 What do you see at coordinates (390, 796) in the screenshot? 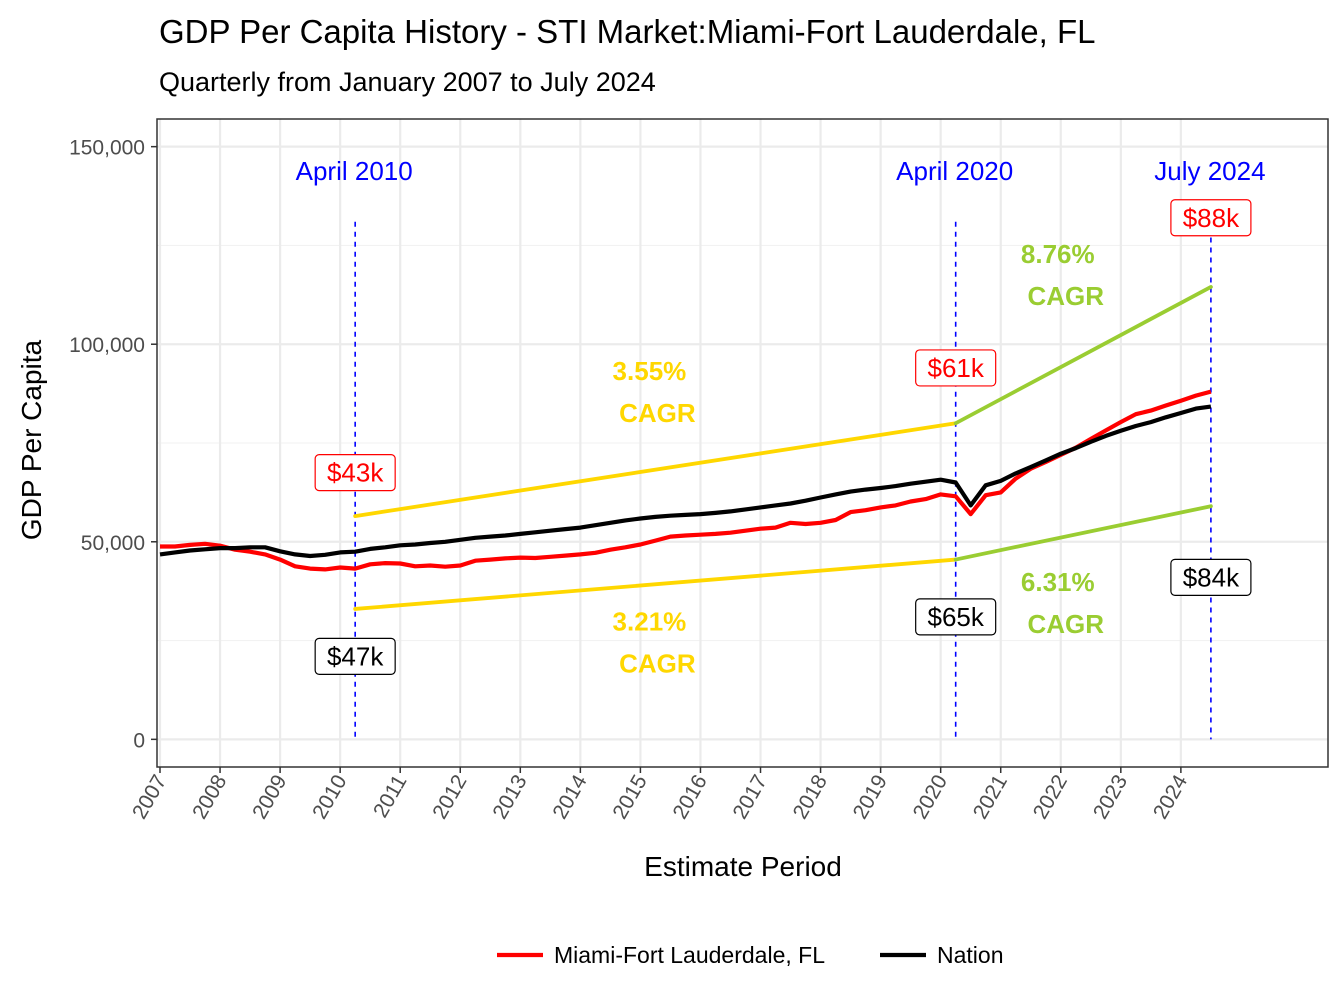
I see `x-tick-label: 2011` at bounding box center [390, 796].